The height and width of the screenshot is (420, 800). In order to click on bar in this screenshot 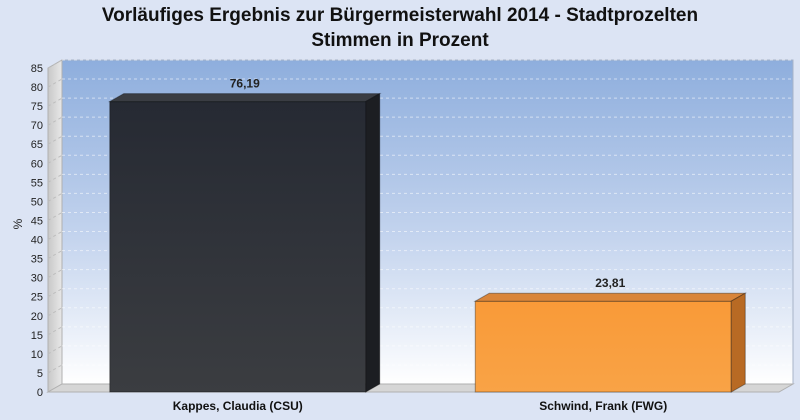, I will do `click(603, 346)`.